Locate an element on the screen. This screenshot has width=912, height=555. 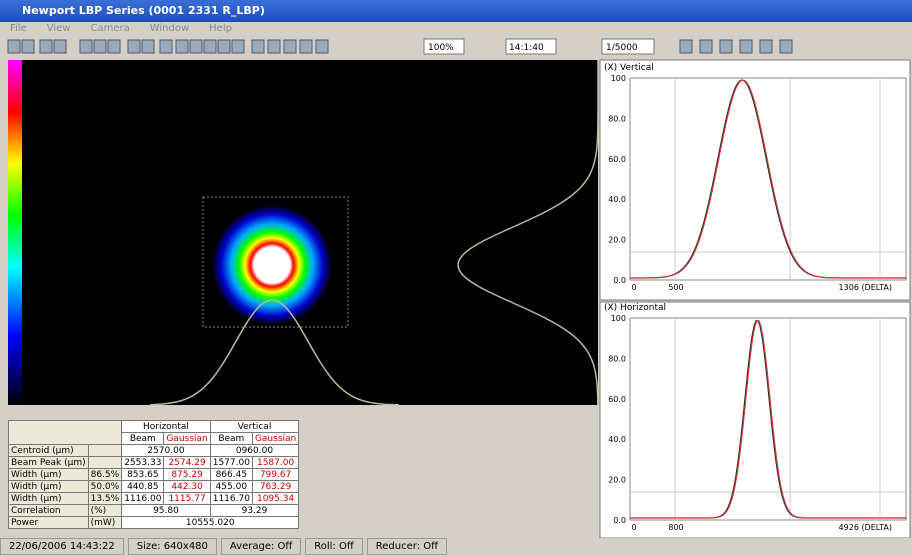
table-cell: (%) is located at coordinates (105, 510).